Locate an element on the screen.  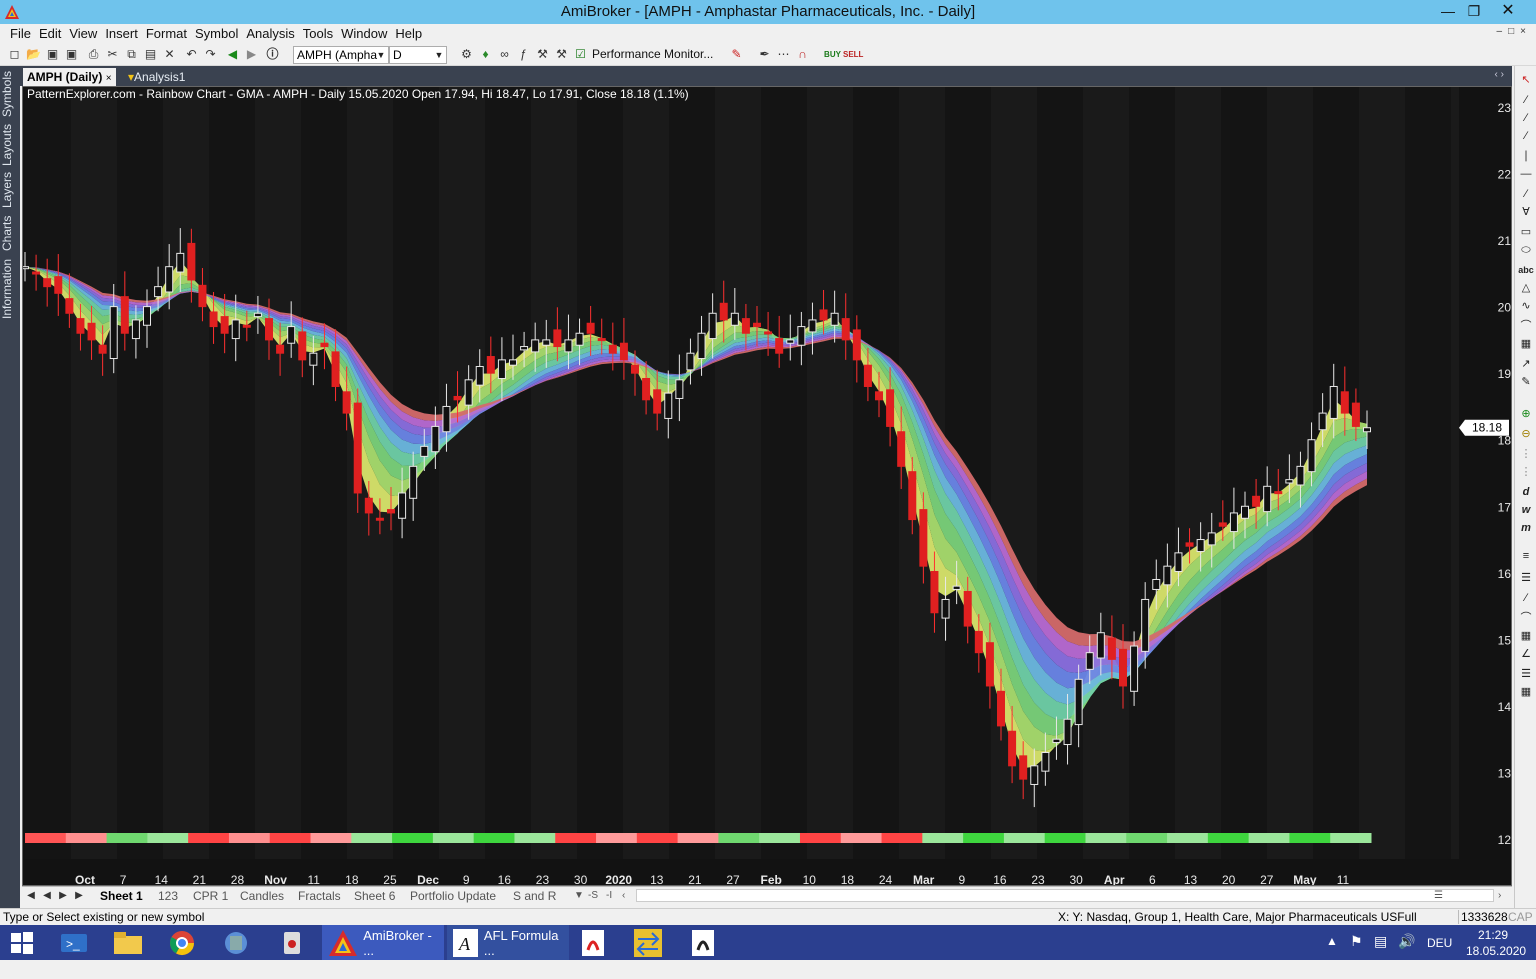
horizontal-scrollbar is located at coordinates (1065, 895).